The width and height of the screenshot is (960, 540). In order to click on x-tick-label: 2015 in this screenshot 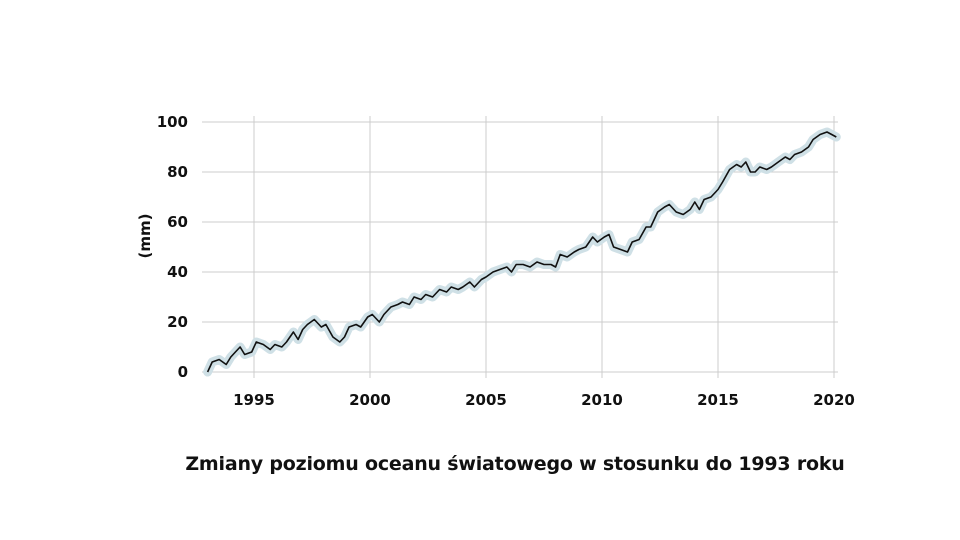, I will do `click(718, 400)`.